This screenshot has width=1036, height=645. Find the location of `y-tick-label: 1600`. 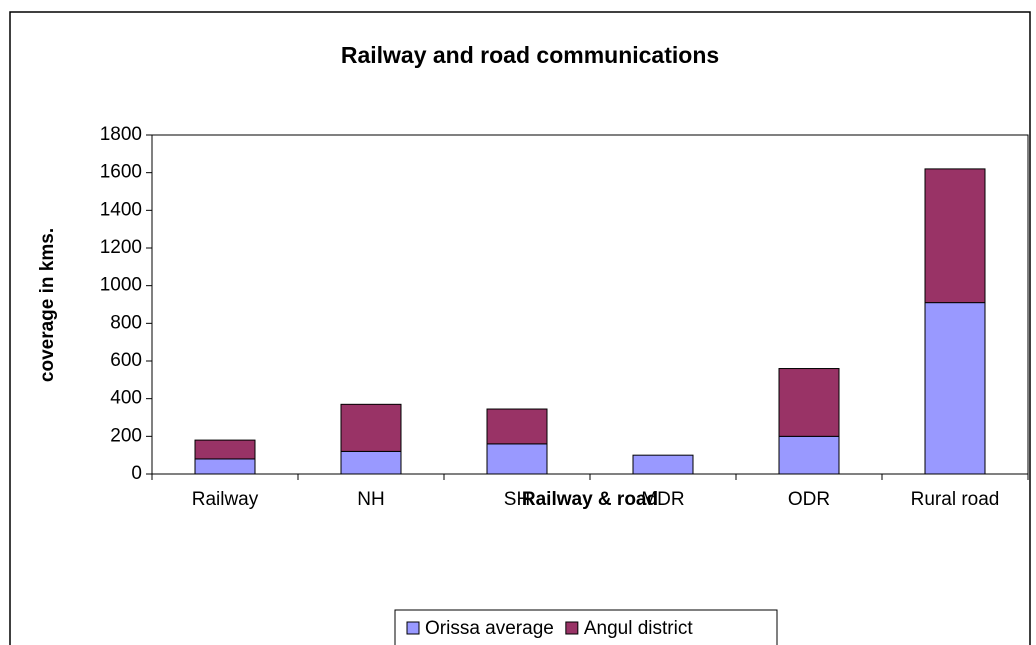

y-tick-label: 1600 is located at coordinates (121, 172).